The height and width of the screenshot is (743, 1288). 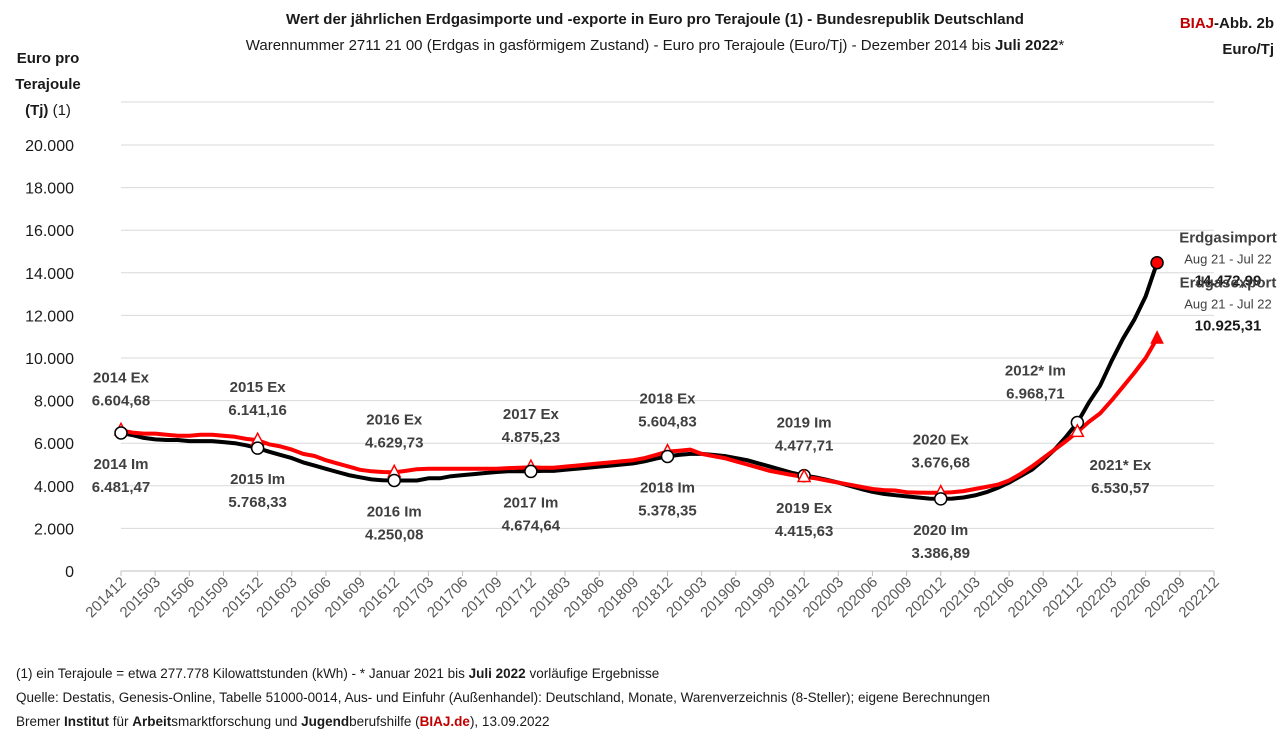 I want to click on annotation-label: 2020 Ex, so click(x=941, y=440).